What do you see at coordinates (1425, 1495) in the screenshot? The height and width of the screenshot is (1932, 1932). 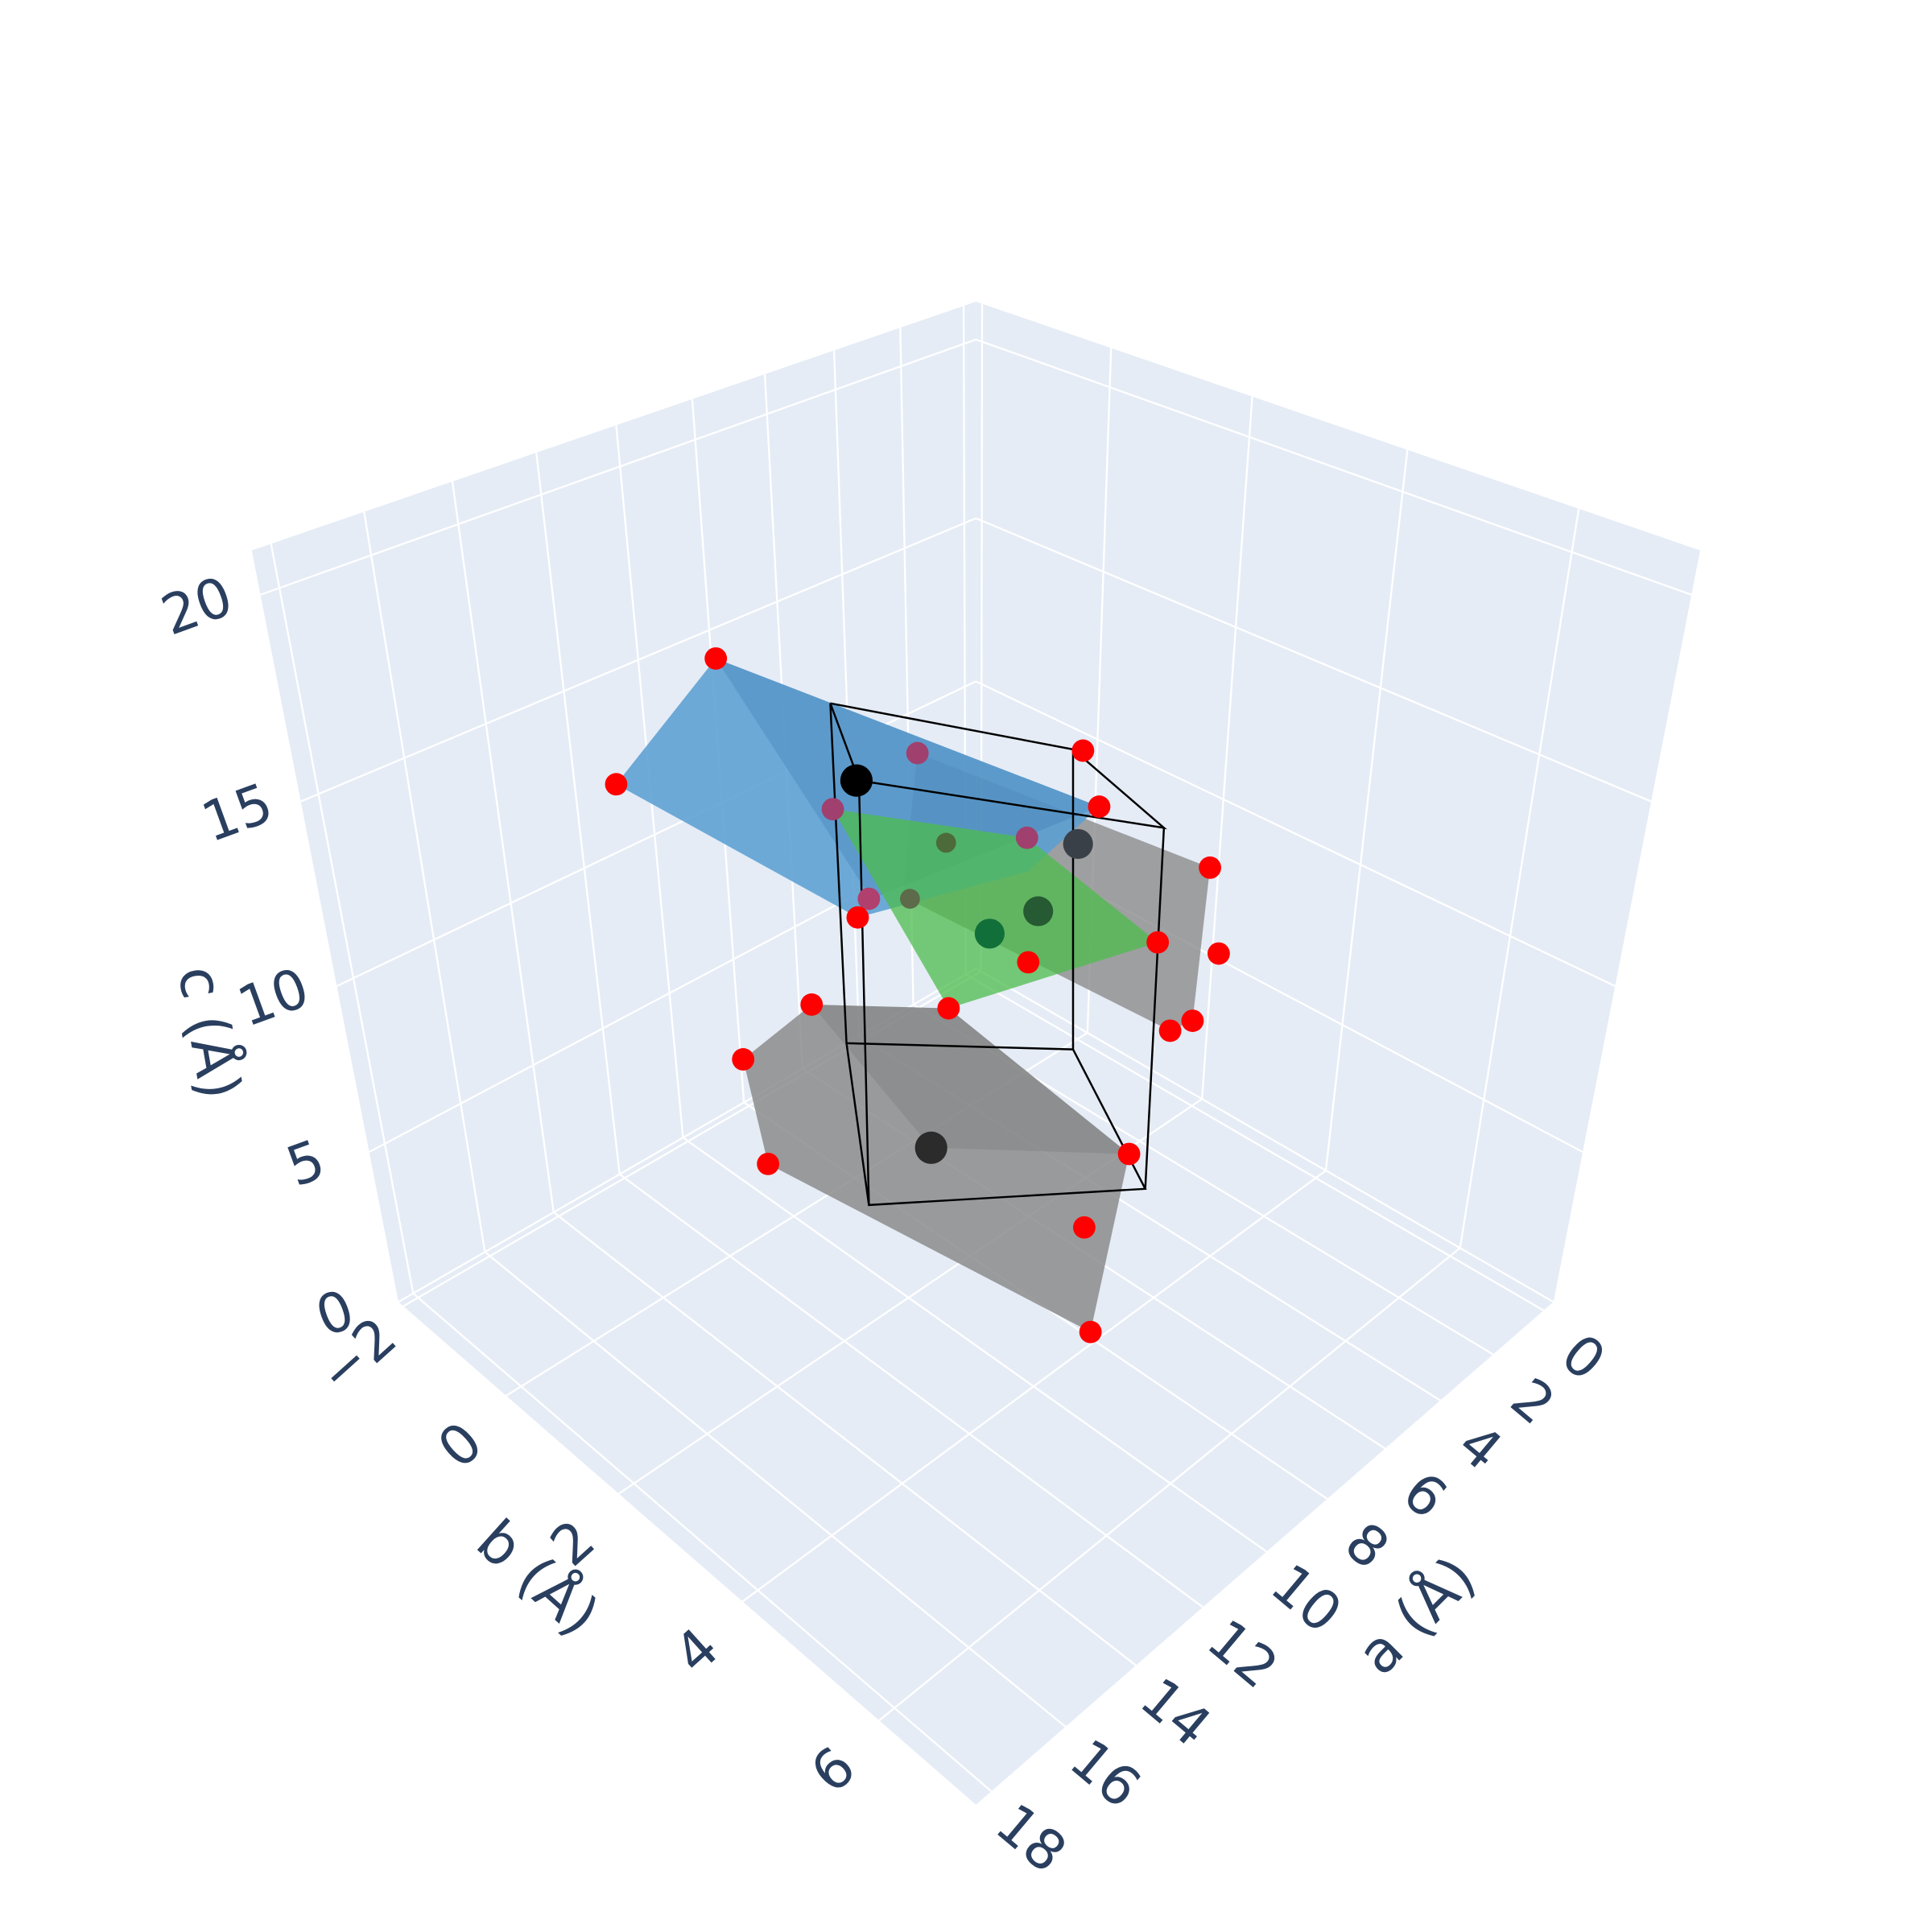 I see `x-tick-label: 6` at bounding box center [1425, 1495].